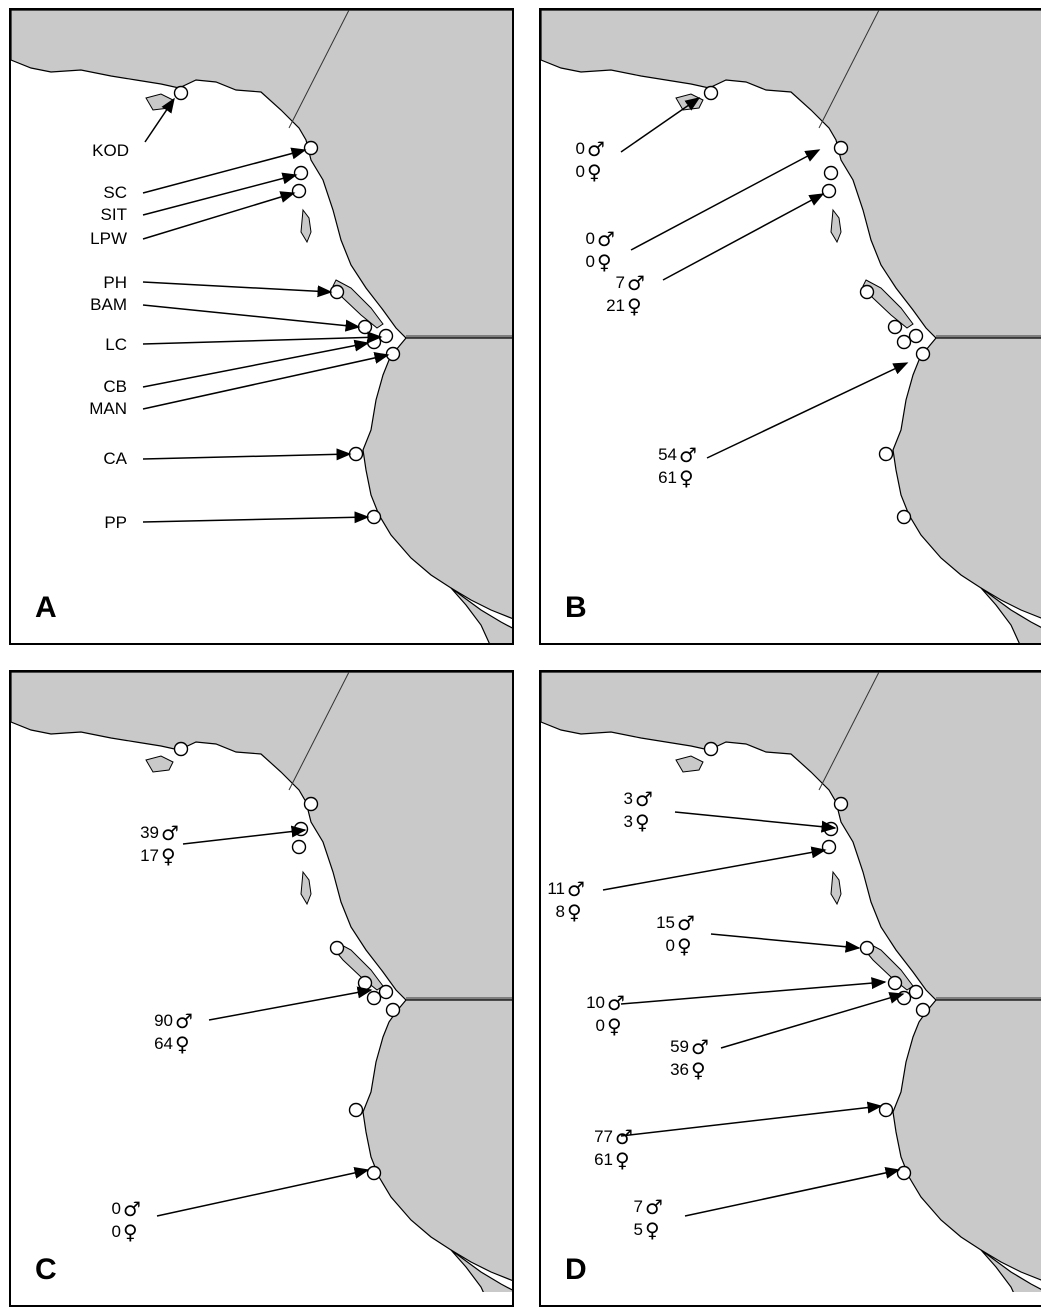 Image resolution: width=1041 pixels, height=1307 pixels. Describe the element at coordinates (576, 1269) in the screenshot. I see `panel-letter: D` at that location.